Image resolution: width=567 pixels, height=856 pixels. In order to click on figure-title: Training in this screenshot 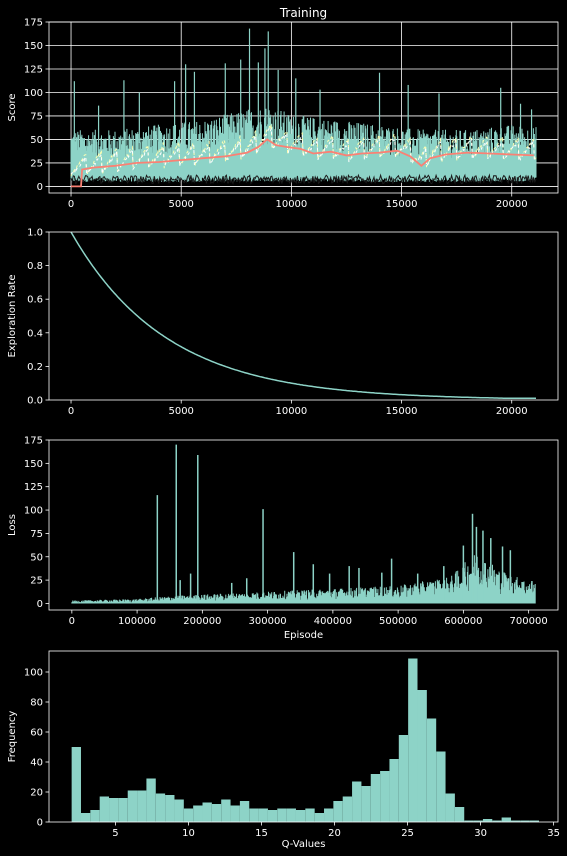, I will do `click(303, 13)`.